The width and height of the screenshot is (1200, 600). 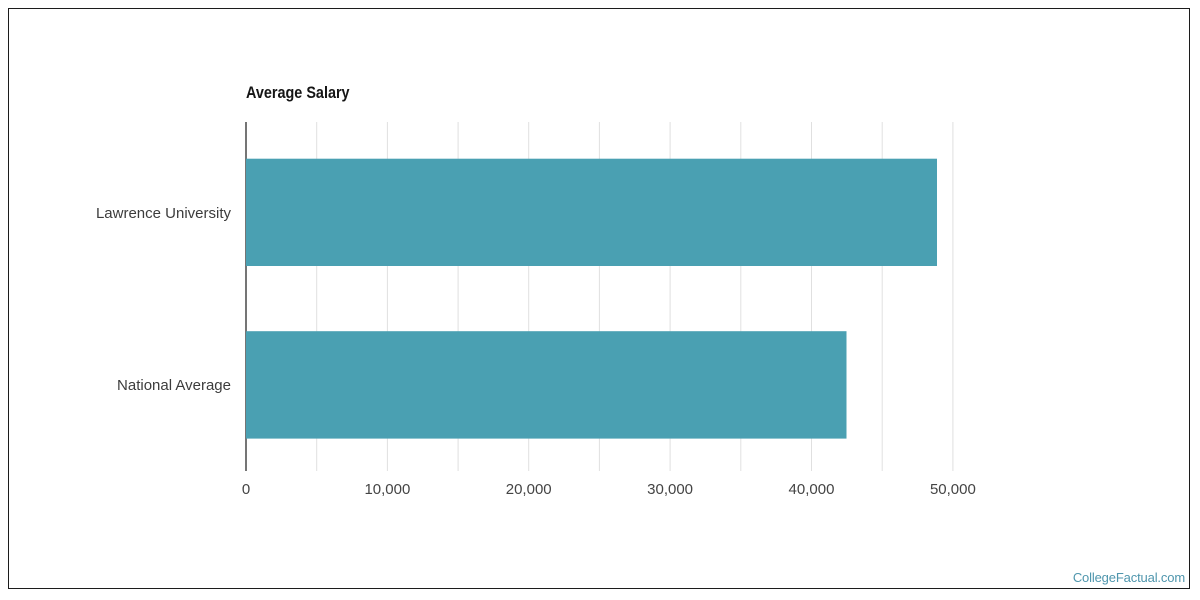 What do you see at coordinates (174, 385) in the screenshot?
I see `svg-text: National Average` at bounding box center [174, 385].